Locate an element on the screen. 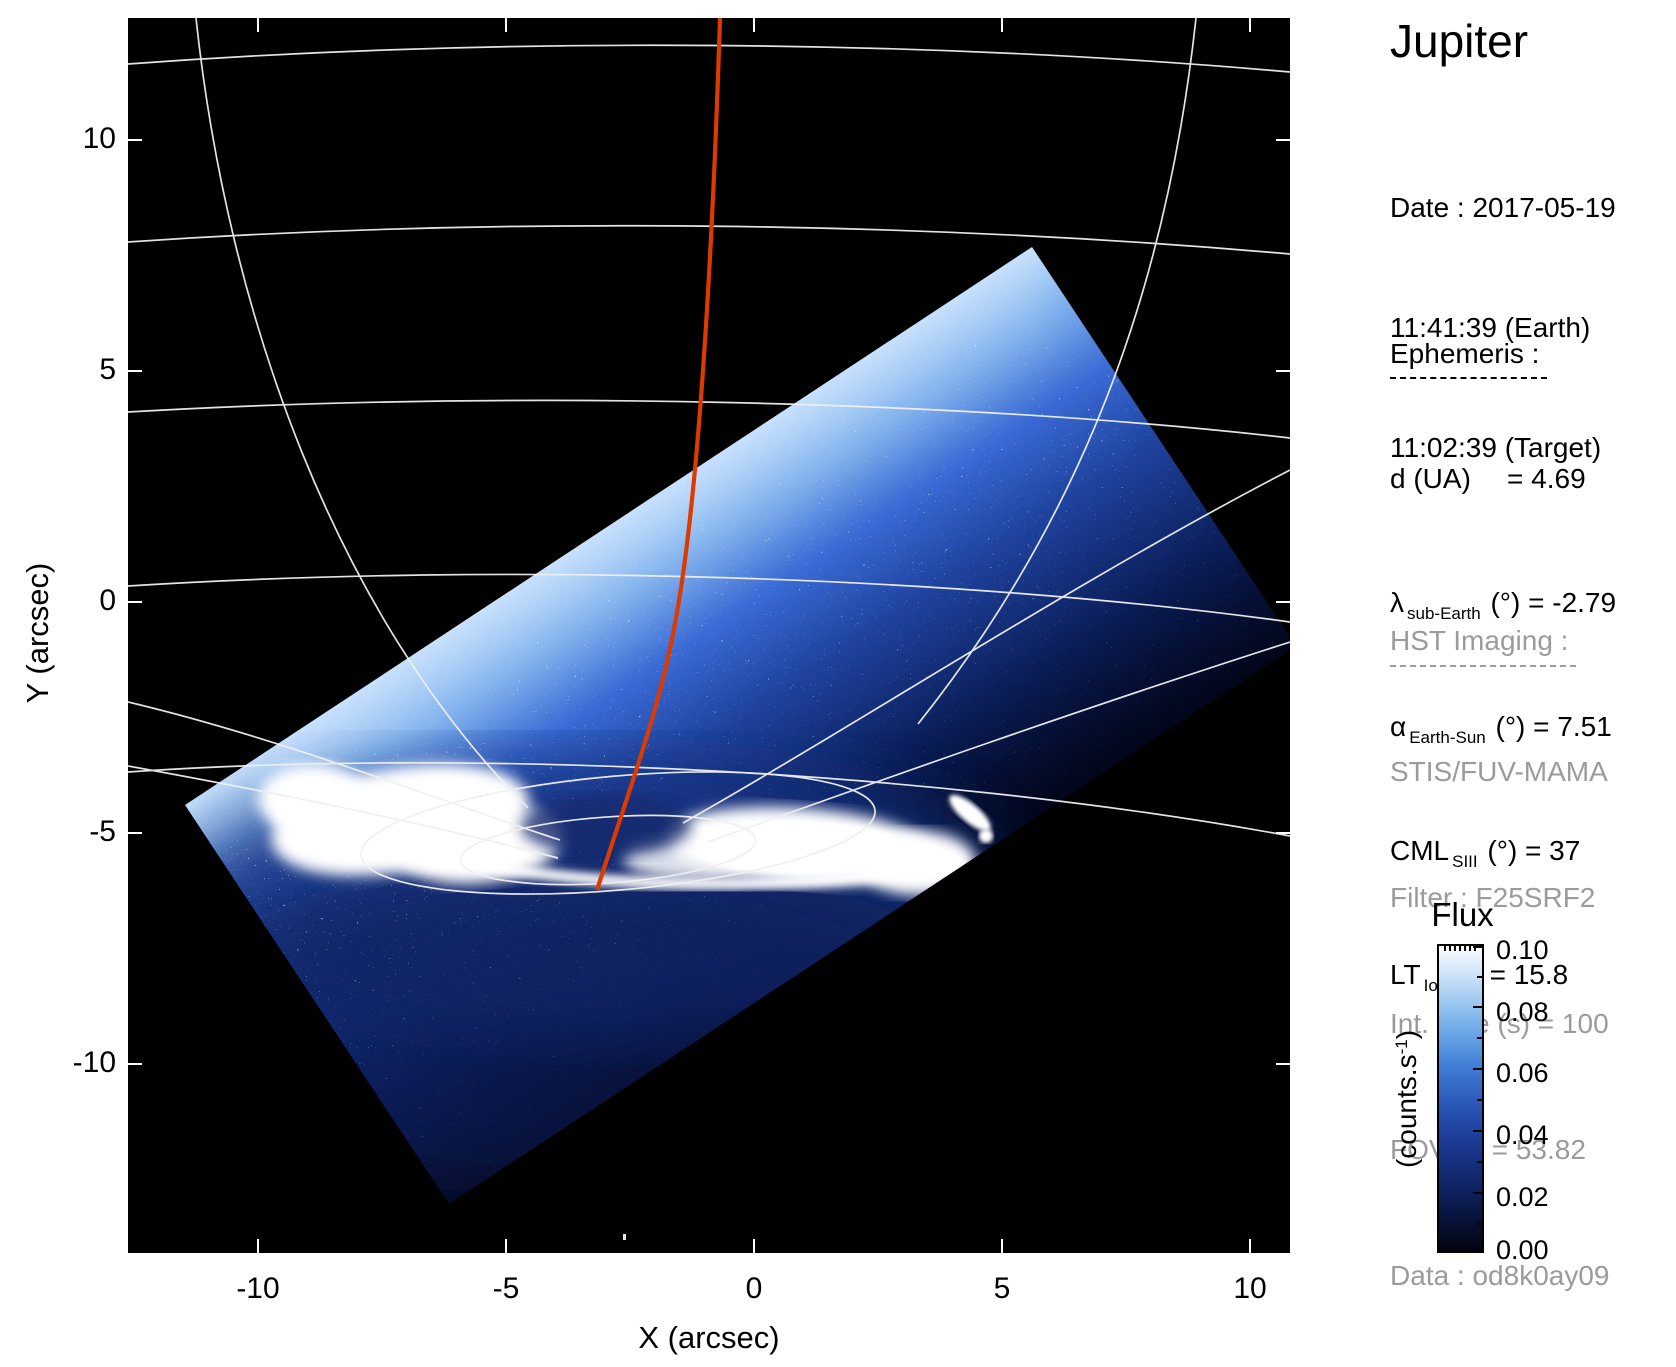 This screenshot has width=1676, height=1367. hst-imaging-heading: HST Imaging : is located at coordinates (1483, 643).